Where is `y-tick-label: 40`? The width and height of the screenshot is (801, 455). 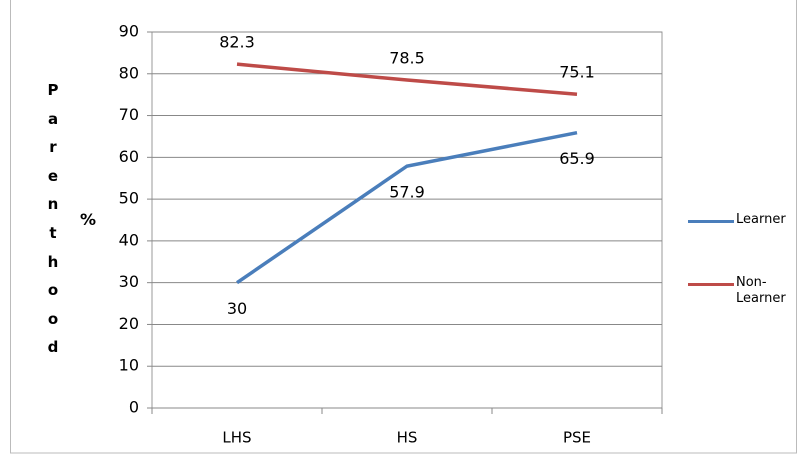 y-tick-label: 40 is located at coordinates (129, 239).